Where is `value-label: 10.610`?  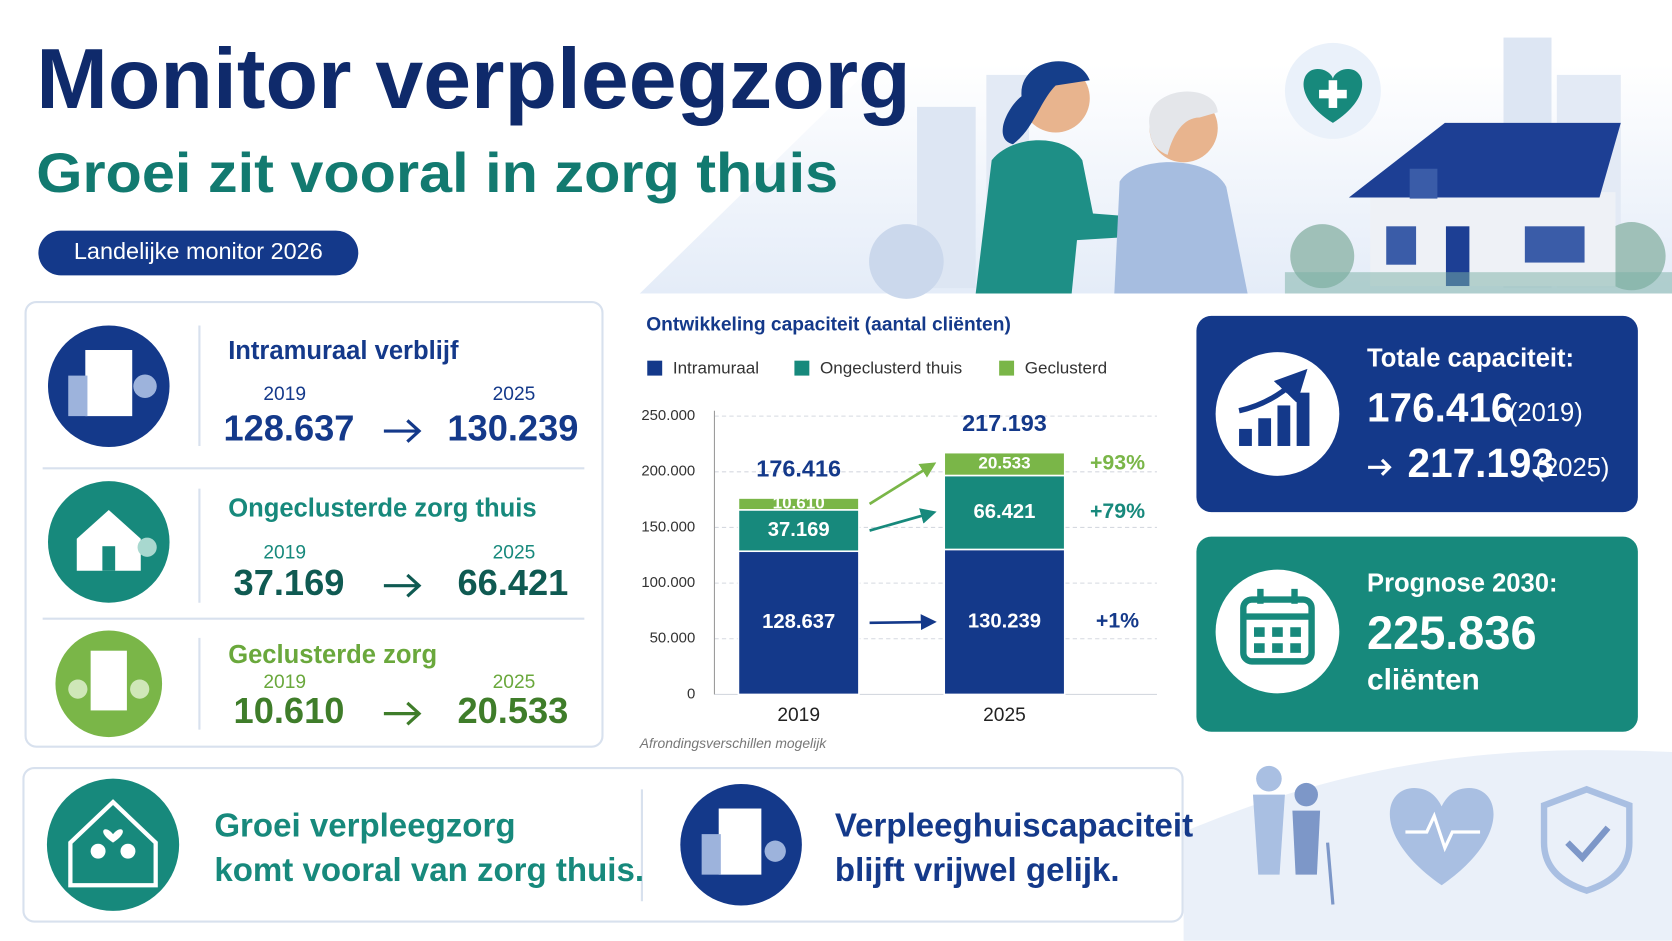
value-label: 10.610 is located at coordinates (799, 502).